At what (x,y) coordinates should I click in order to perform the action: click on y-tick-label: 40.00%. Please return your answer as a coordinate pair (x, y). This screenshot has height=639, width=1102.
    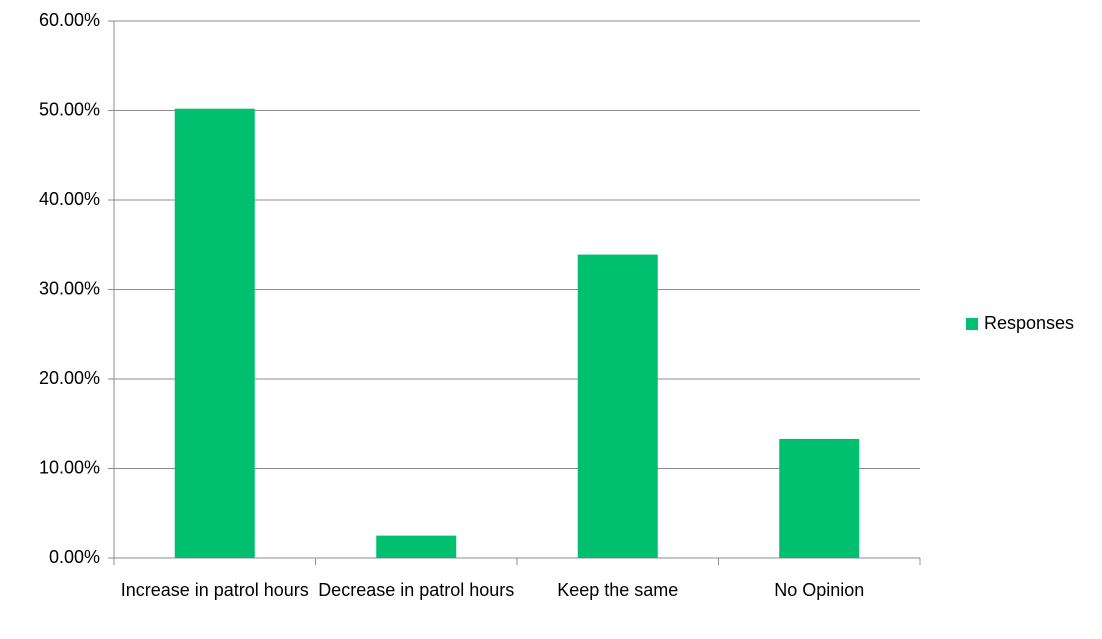
    Looking at the image, I should click on (69, 199).